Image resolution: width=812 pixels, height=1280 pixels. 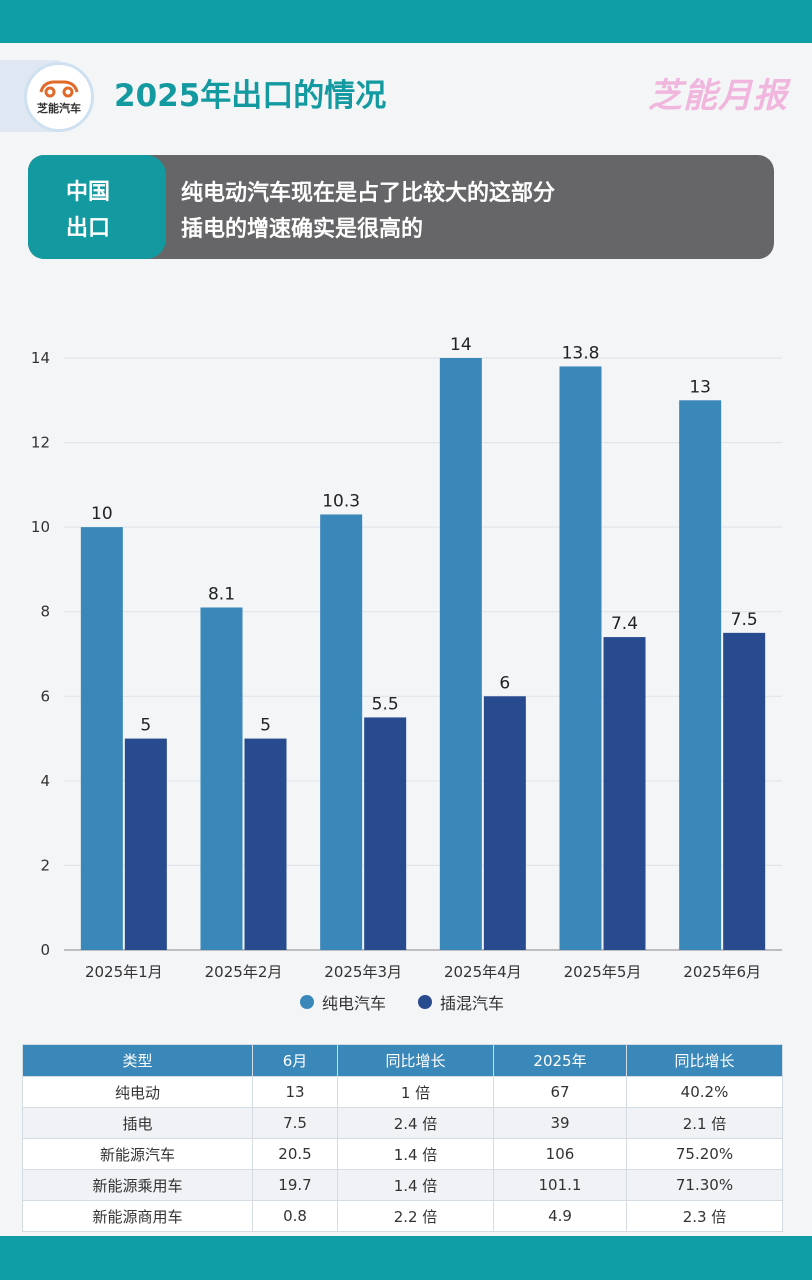 I want to click on table-cell: 新能源商用车, so click(x=137, y=1216).